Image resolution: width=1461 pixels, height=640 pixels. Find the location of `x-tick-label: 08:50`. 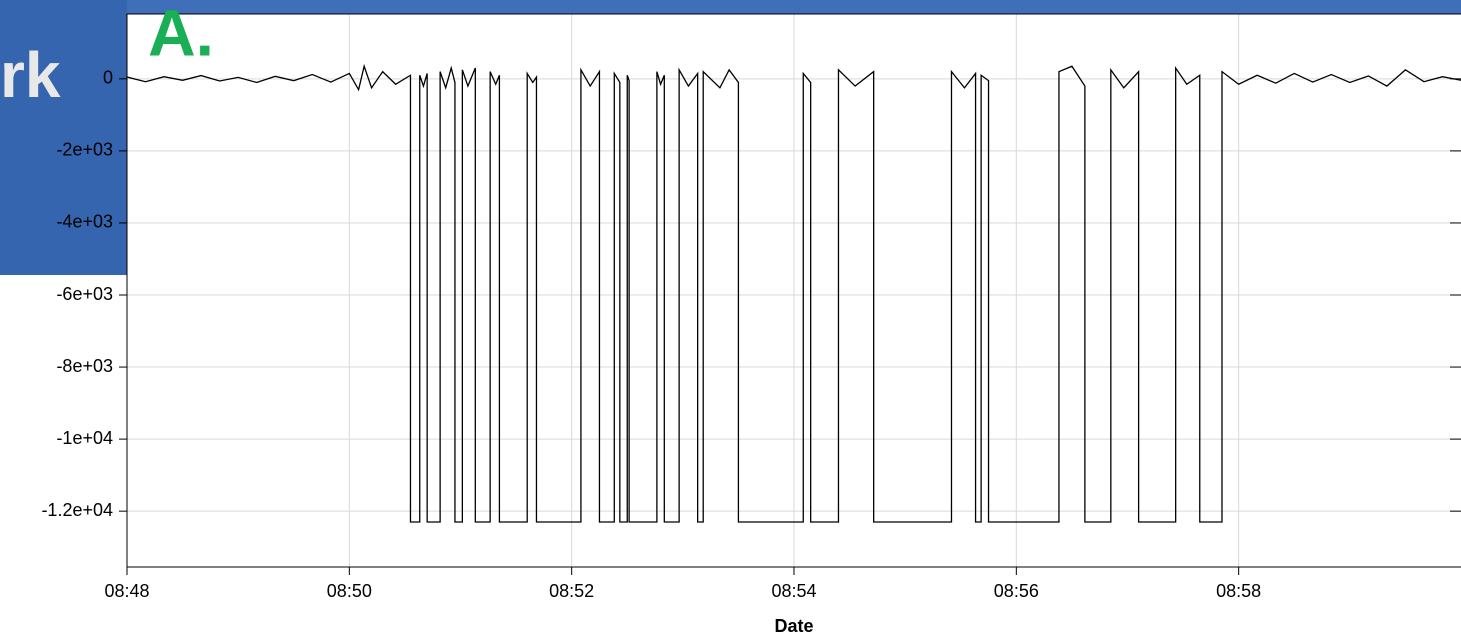

x-tick-label: 08:50 is located at coordinates (349, 591).